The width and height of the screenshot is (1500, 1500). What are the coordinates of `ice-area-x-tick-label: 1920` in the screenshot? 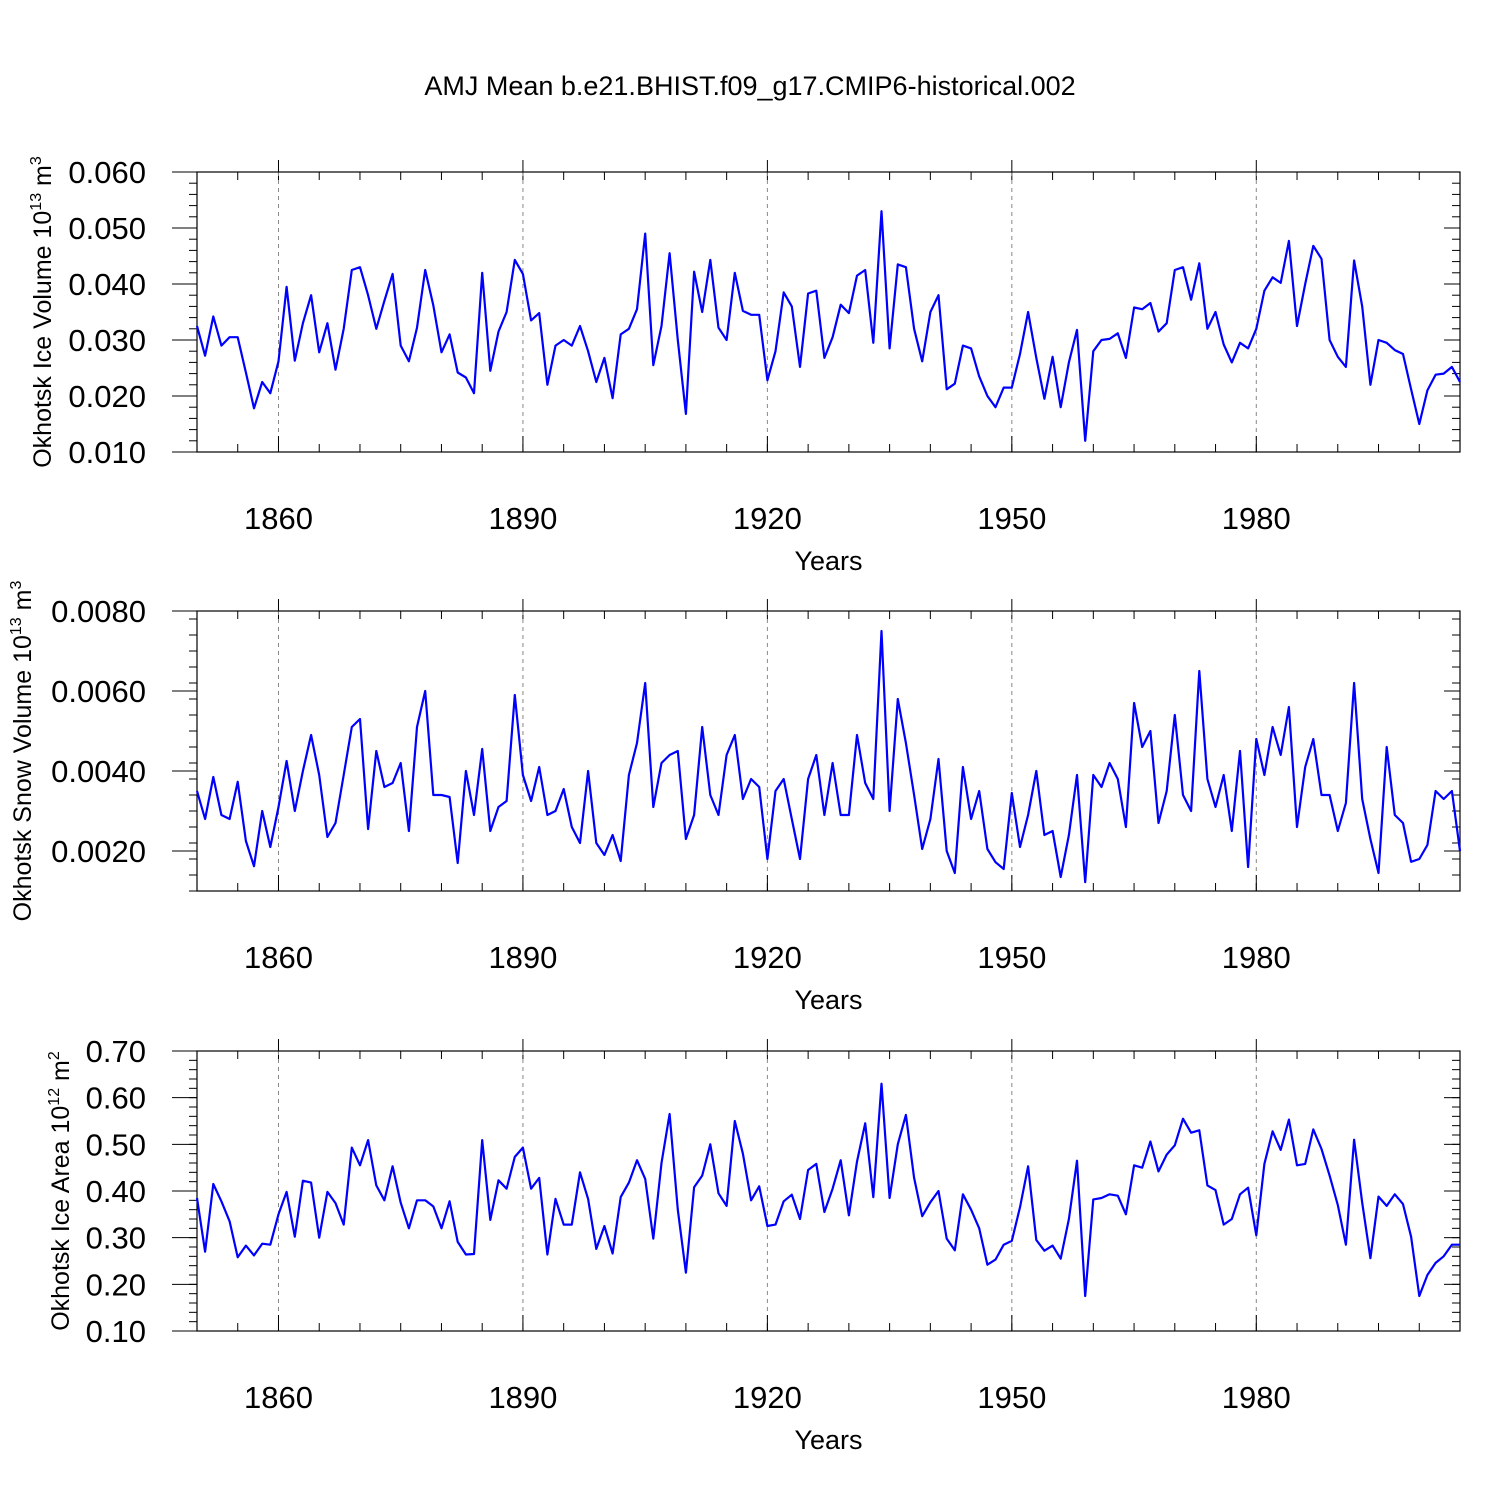 It's located at (767, 1397).